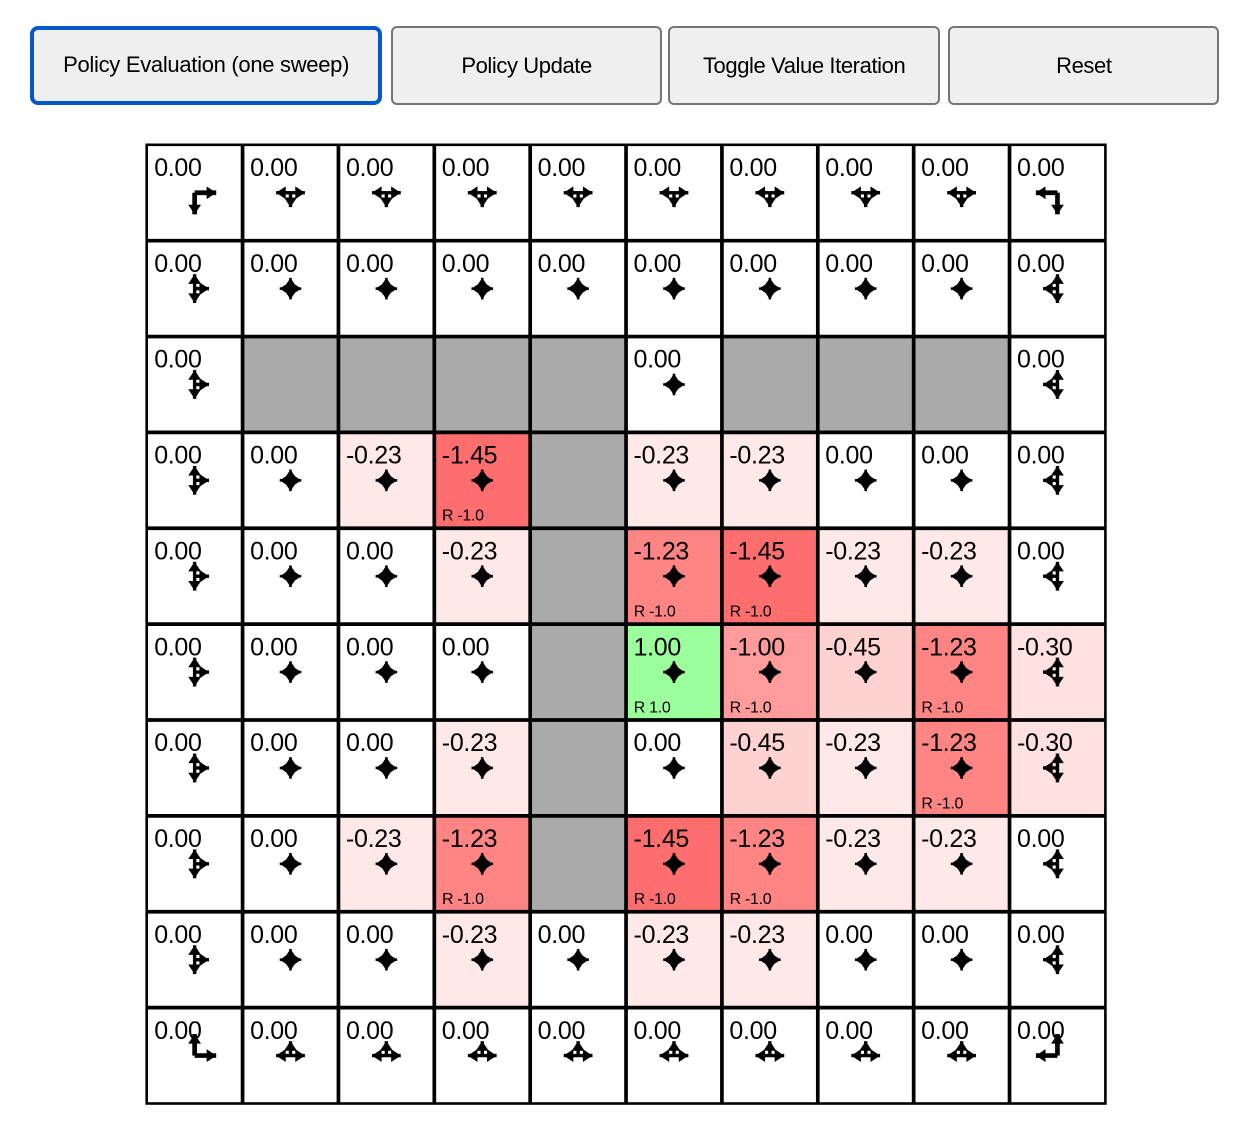 This screenshot has height=1126, width=1250. What do you see at coordinates (756, 647) in the screenshot?
I see `svg-text: -1.00` at bounding box center [756, 647].